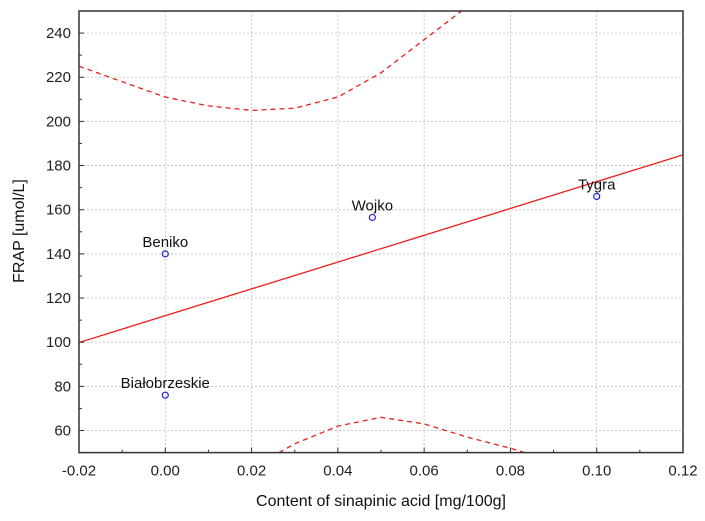 The height and width of the screenshot is (521, 705). What do you see at coordinates (270, 61) in the screenshot?
I see `confidence-band-upper` at bounding box center [270, 61].